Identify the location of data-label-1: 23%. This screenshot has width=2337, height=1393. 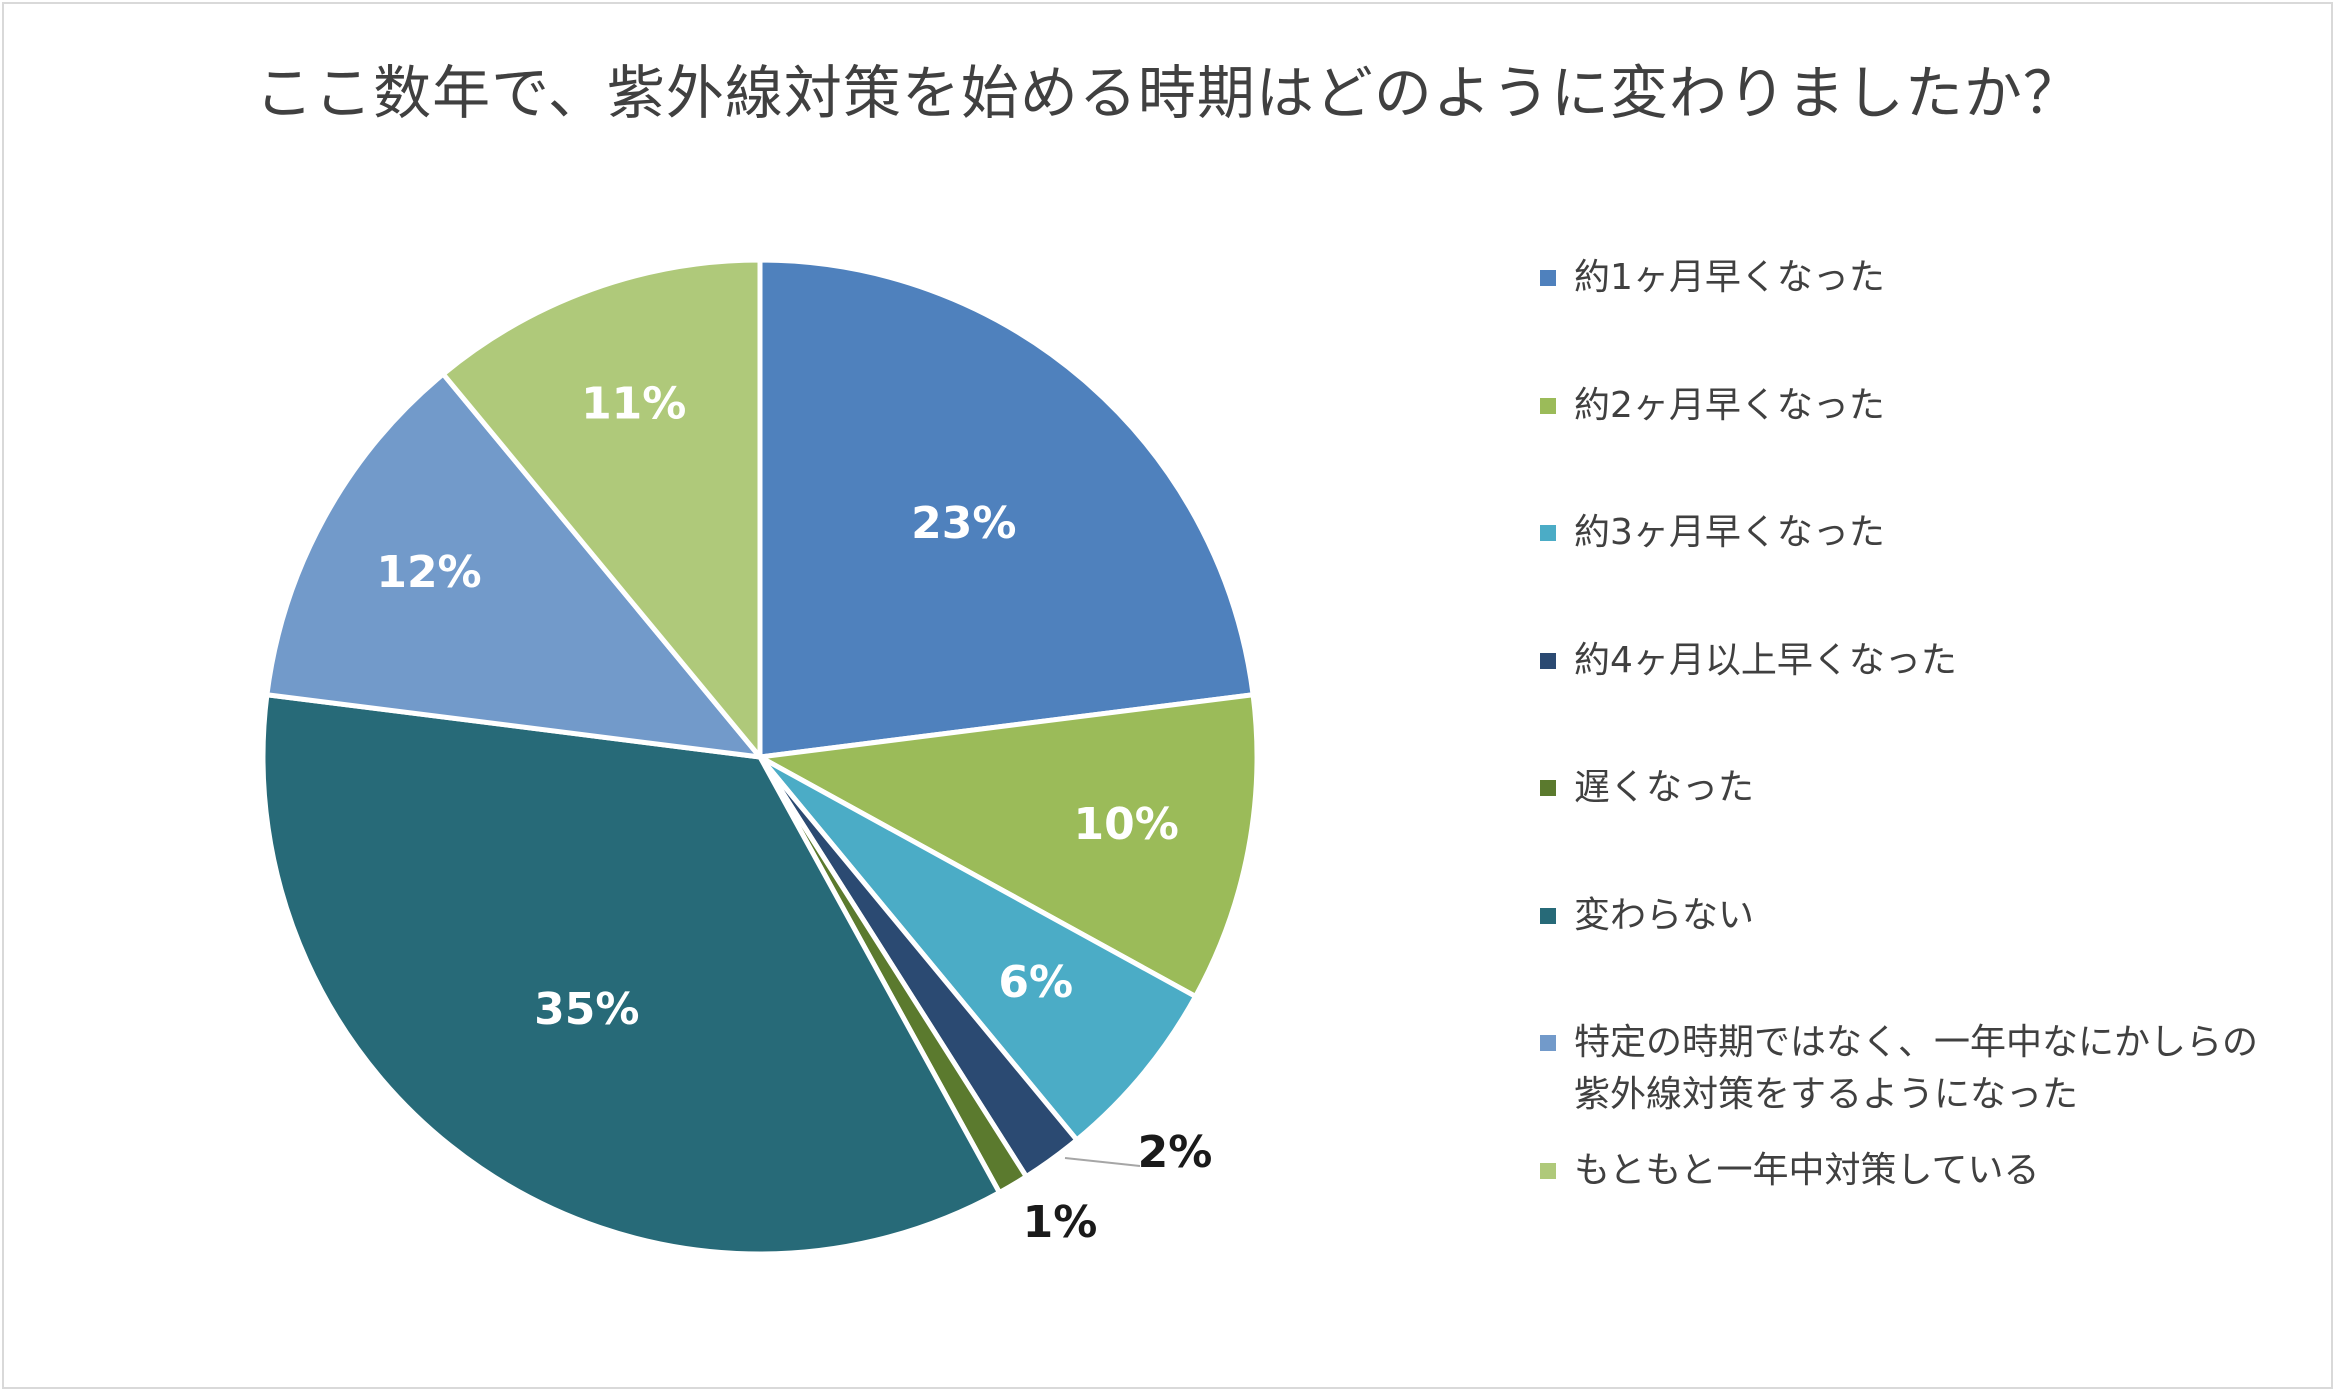
(963, 523).